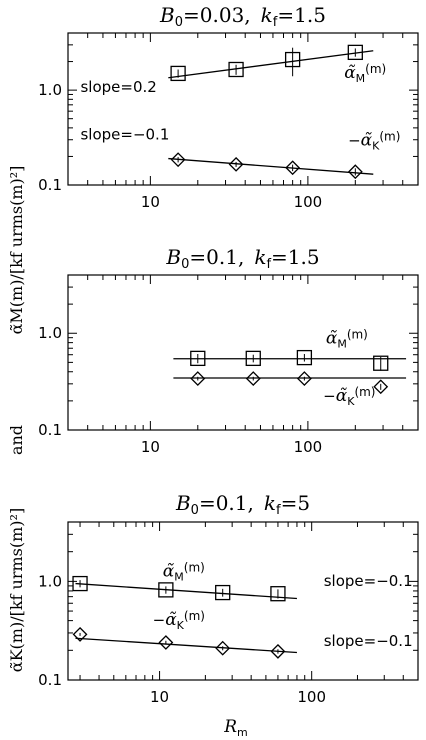 This screenshot has width=426, height=740. I want to click on y-label-middle: and, so click(16, 440).